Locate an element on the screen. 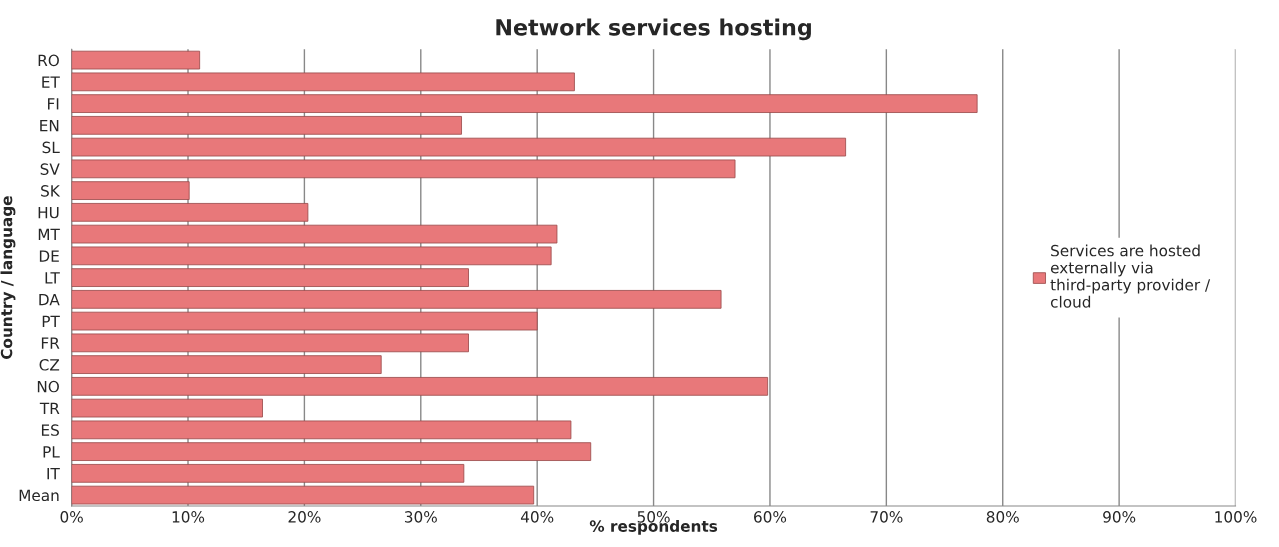  y-tick-label: LT is located at coordinates (52, 278).